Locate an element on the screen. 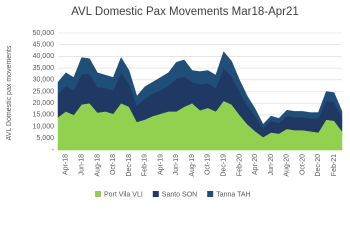 The width and height of the screenshot is (350, 240). x-tick-label: Dec-20 is located at coordinates (318, 165).